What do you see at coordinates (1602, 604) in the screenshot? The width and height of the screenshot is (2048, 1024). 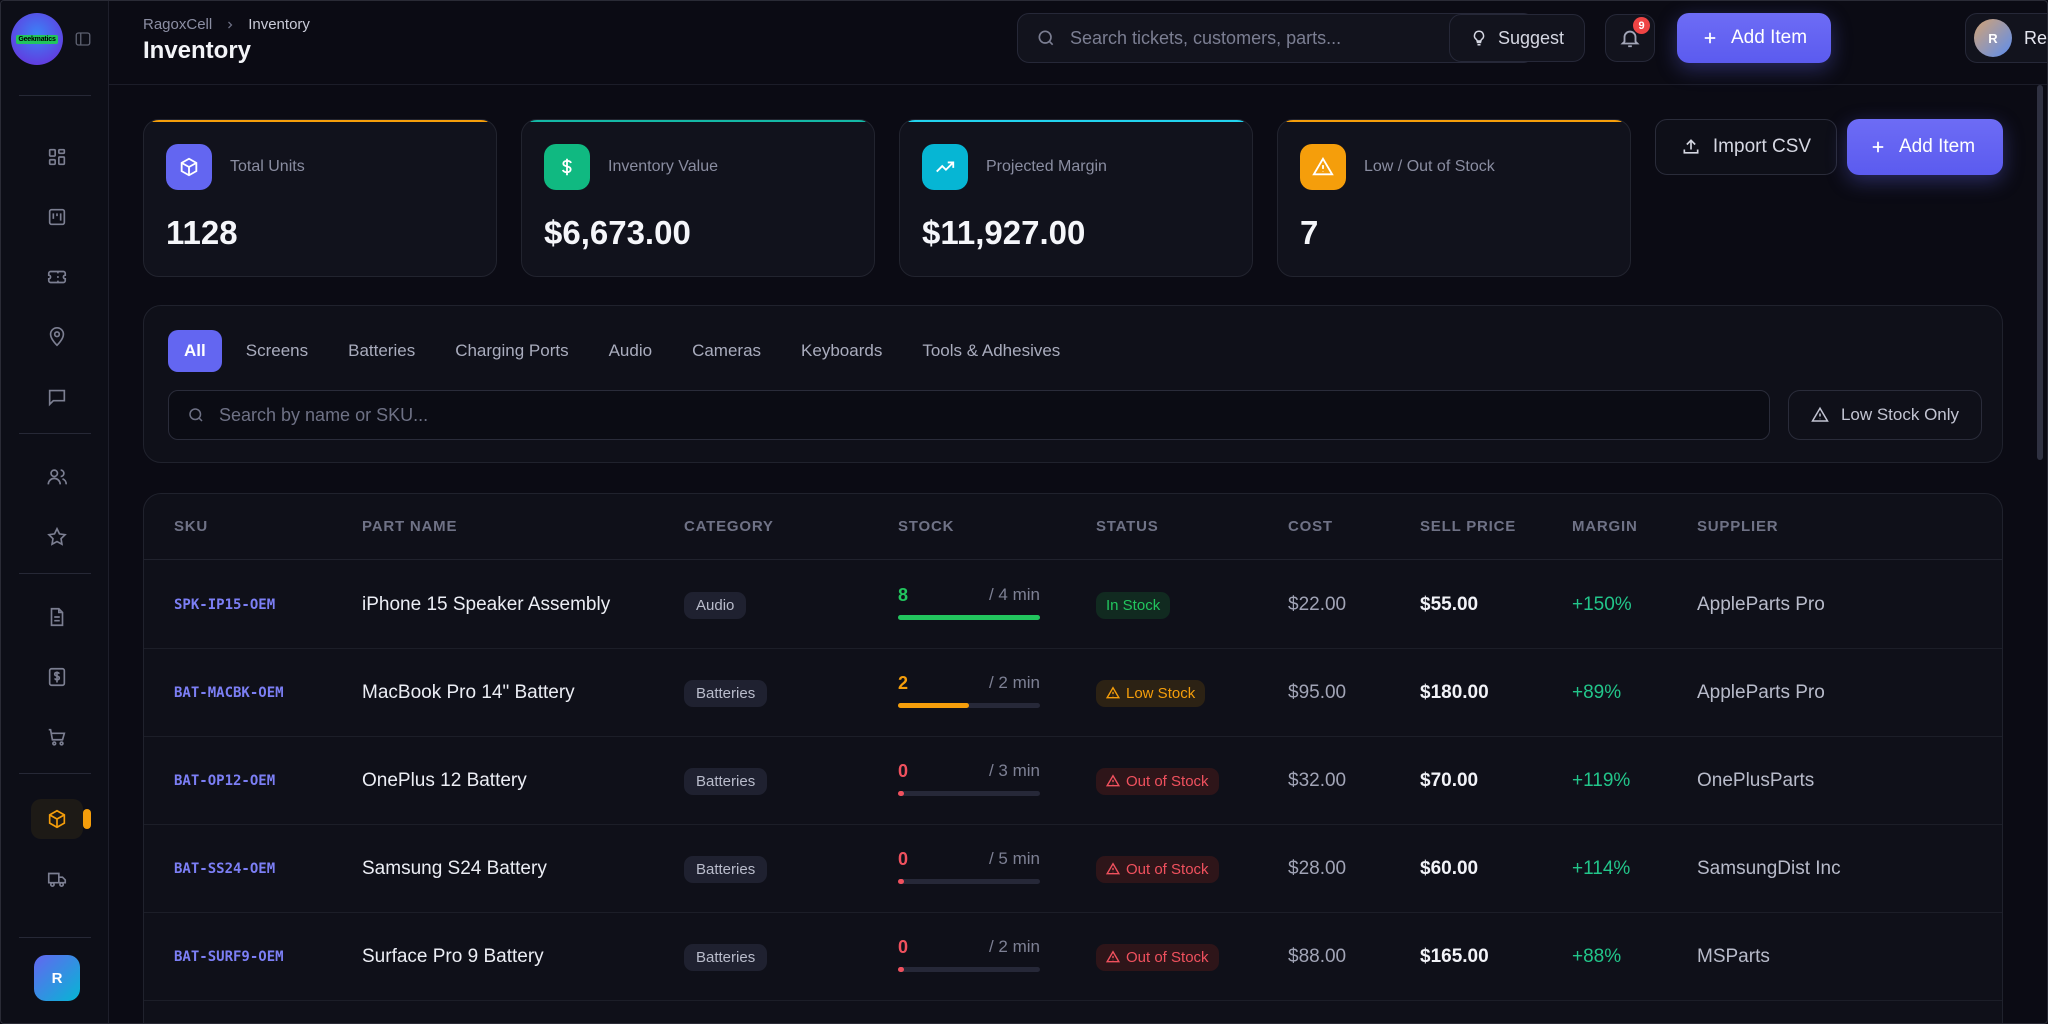 I see `margin-cell: +150%` at bounding box center [1602, 604].